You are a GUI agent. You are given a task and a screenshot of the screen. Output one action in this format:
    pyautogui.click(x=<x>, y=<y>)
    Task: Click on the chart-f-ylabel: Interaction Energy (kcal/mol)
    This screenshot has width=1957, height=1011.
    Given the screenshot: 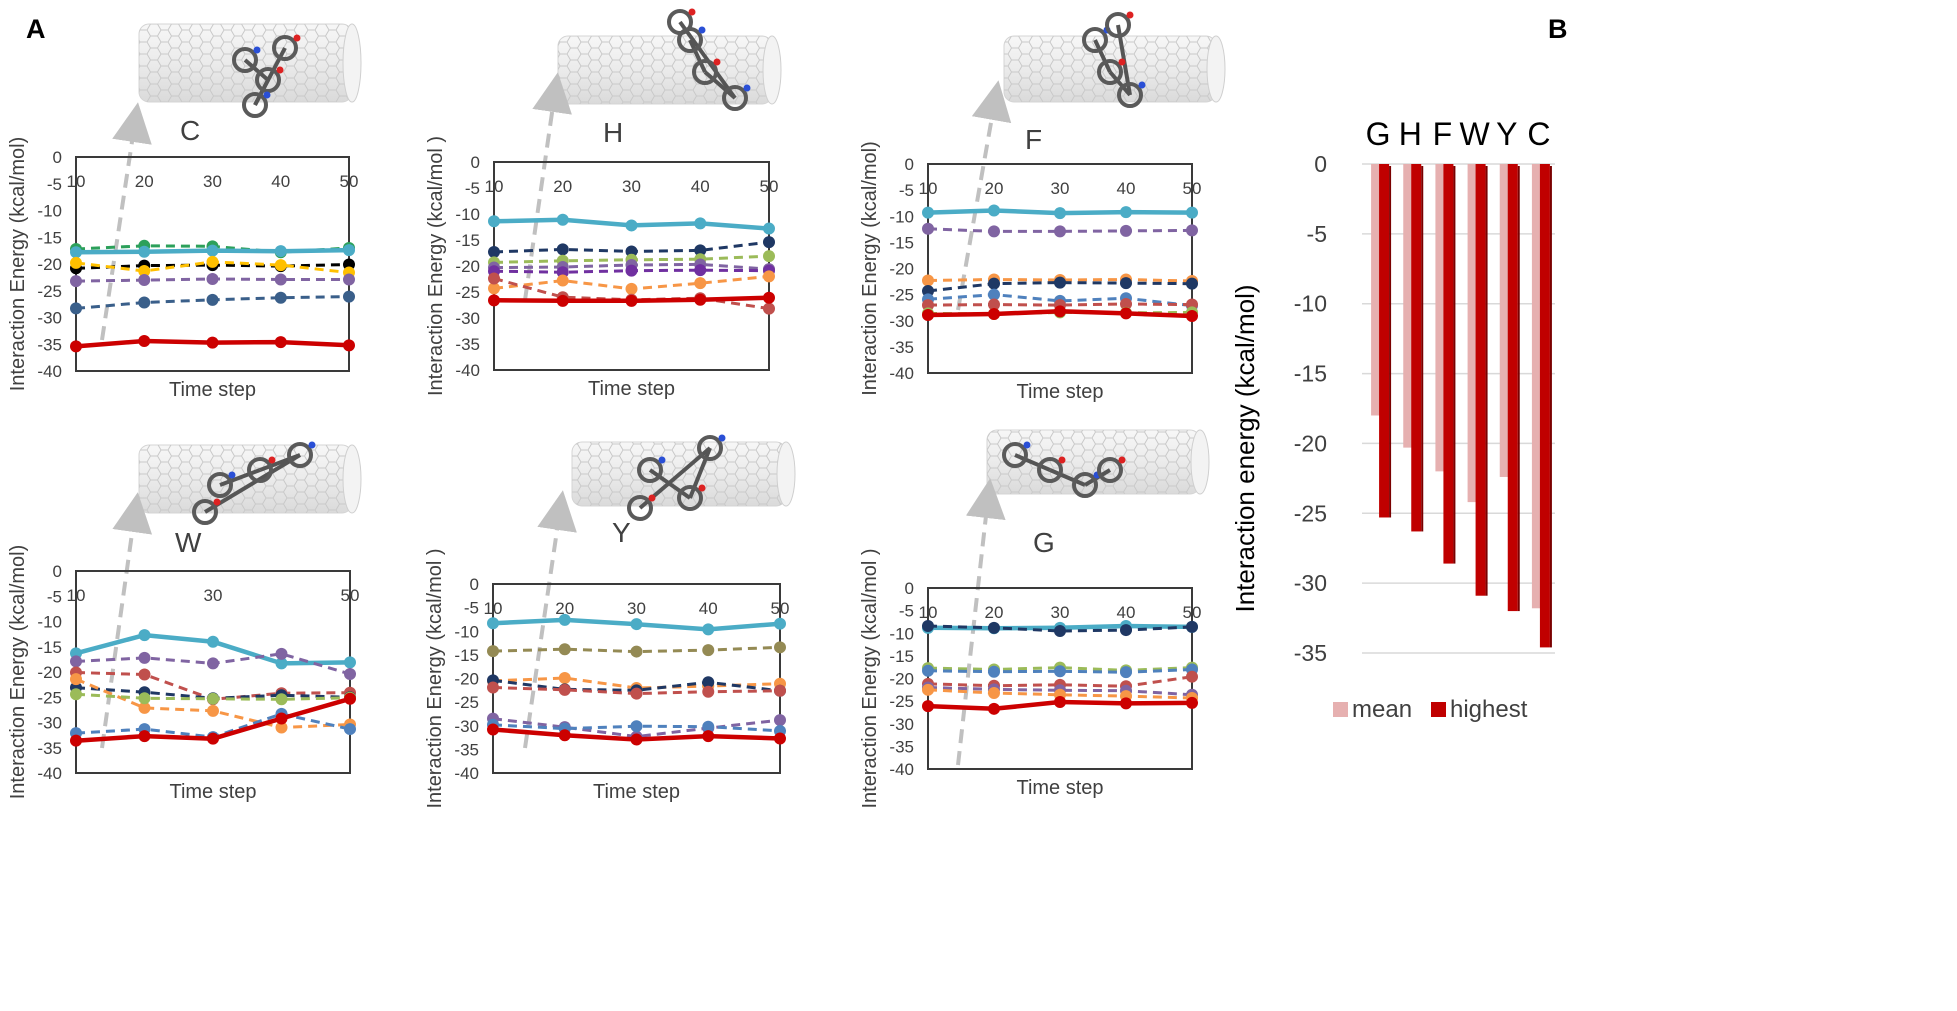 What is the action you would take?
    pyautogui.click(x=870, y=268)
    